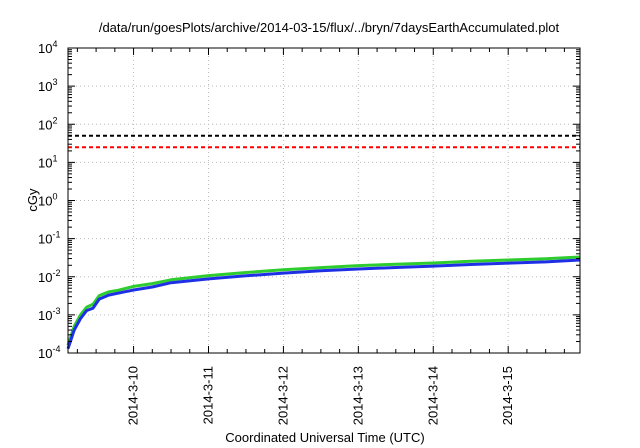 The height and width of the screenshot is (448, 640). I want to click on x-tick-label: 2014-3-12, so click(282, 395).